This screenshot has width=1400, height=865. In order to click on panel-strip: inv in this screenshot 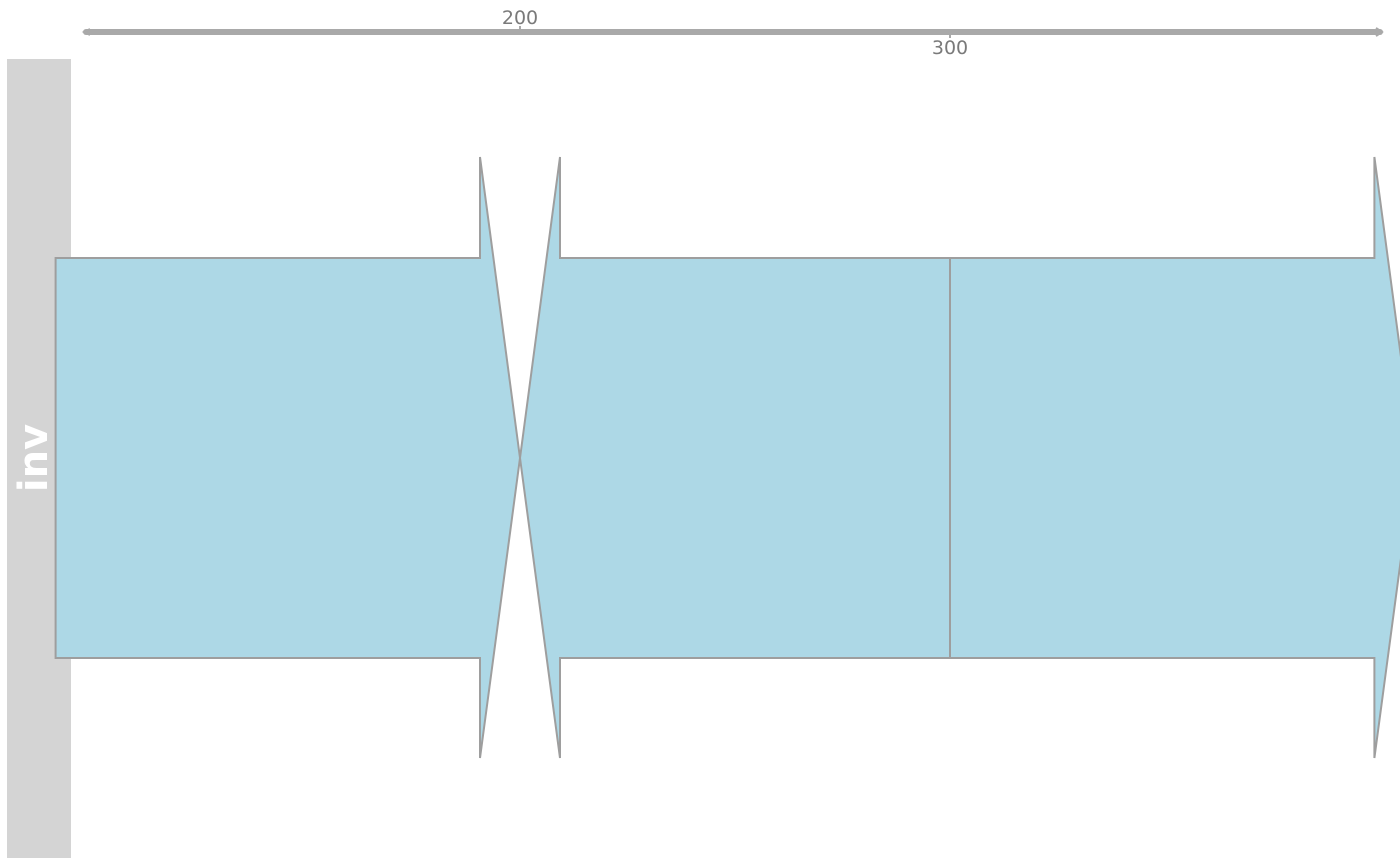, I will do `click(39, 458)`.